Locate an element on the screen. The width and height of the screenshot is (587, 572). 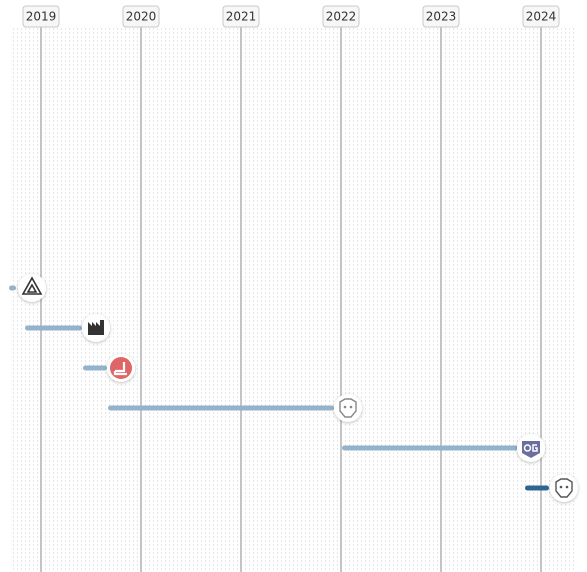
year-label: 2024 is located at coordinates (541, 17).